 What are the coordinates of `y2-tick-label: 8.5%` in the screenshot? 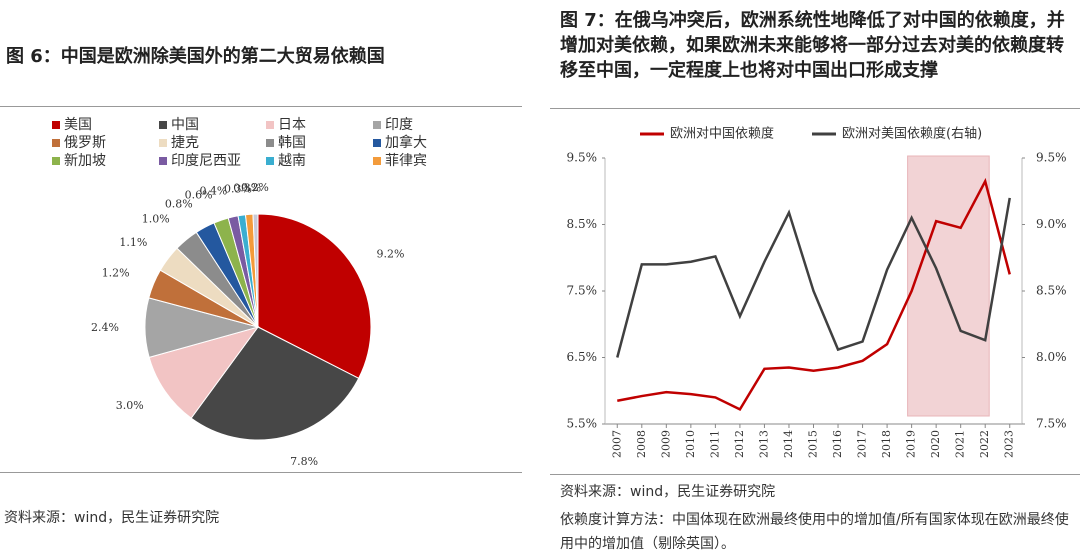 It's located at (1051, 291).